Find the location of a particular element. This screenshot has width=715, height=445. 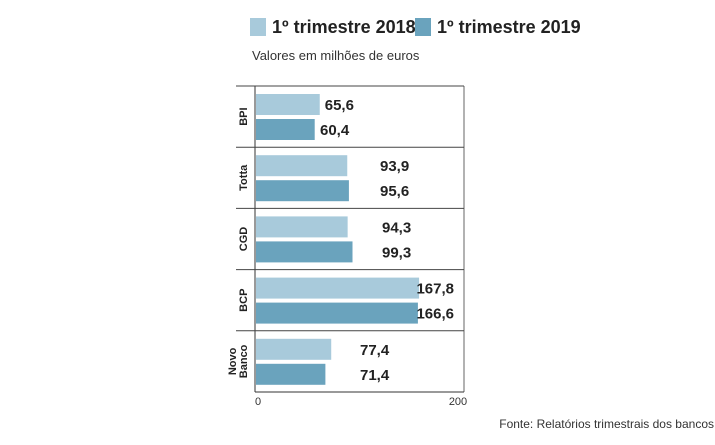

category-label: BCP is located at coordinates (244, 300).